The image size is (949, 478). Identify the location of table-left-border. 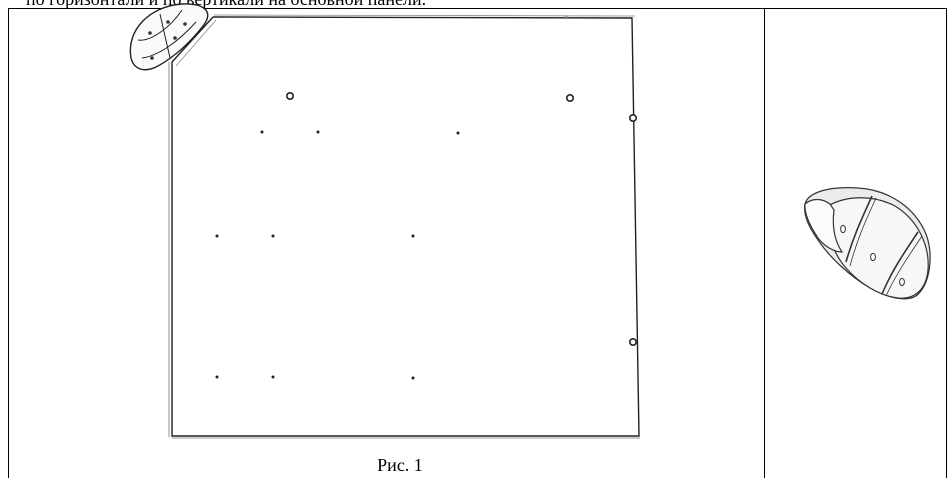
(8, 243).